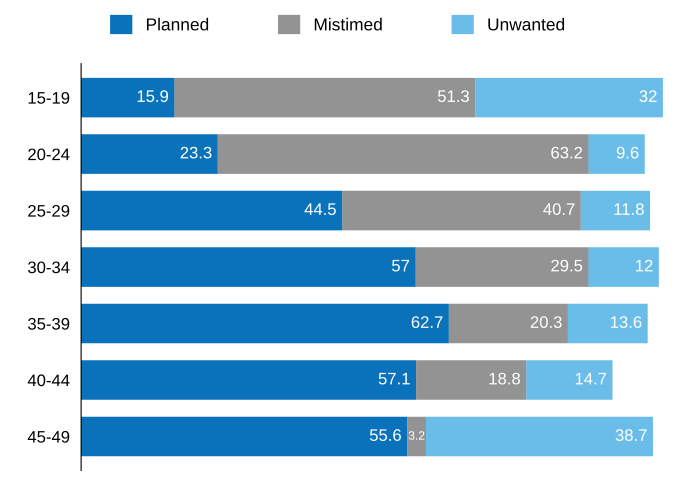  What do you see at coordinates (629, 209) in the screenshot?
I see `data-label: 11.8` at bounding box center [629, 209].